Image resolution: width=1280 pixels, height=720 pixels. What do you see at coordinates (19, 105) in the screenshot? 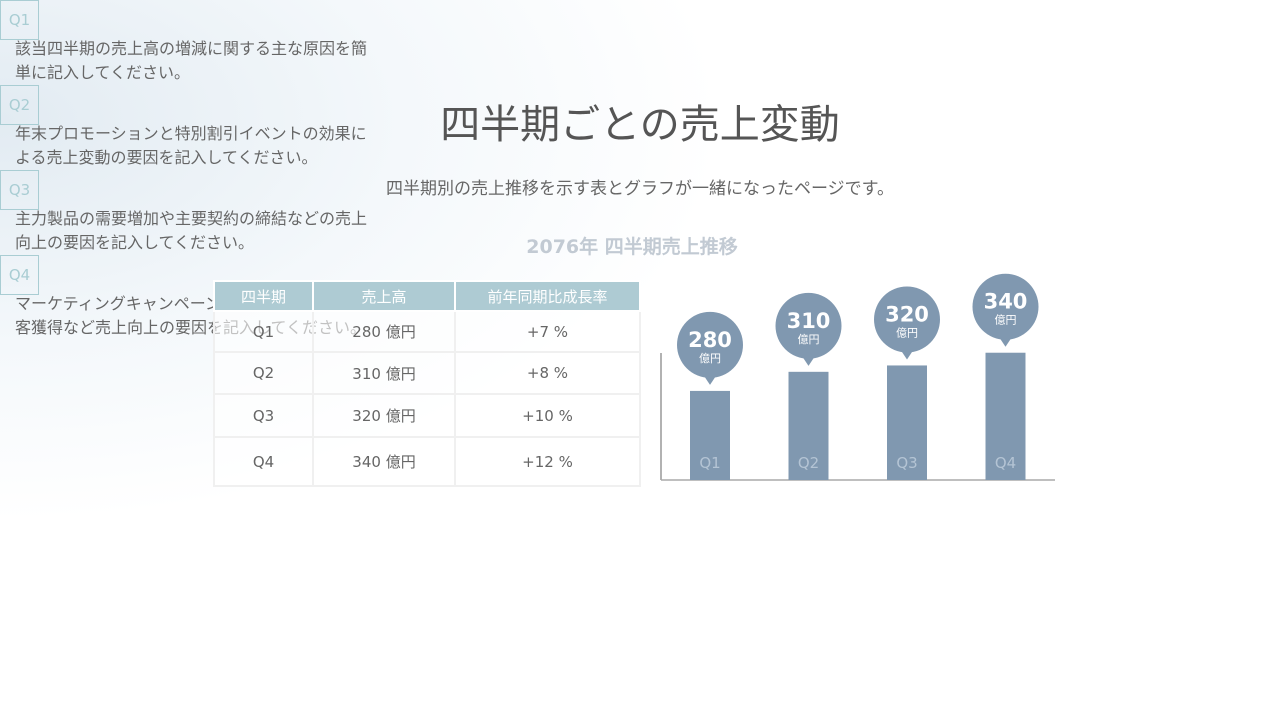
I see `note-badge: Q2` at bounding box center [19, 105].